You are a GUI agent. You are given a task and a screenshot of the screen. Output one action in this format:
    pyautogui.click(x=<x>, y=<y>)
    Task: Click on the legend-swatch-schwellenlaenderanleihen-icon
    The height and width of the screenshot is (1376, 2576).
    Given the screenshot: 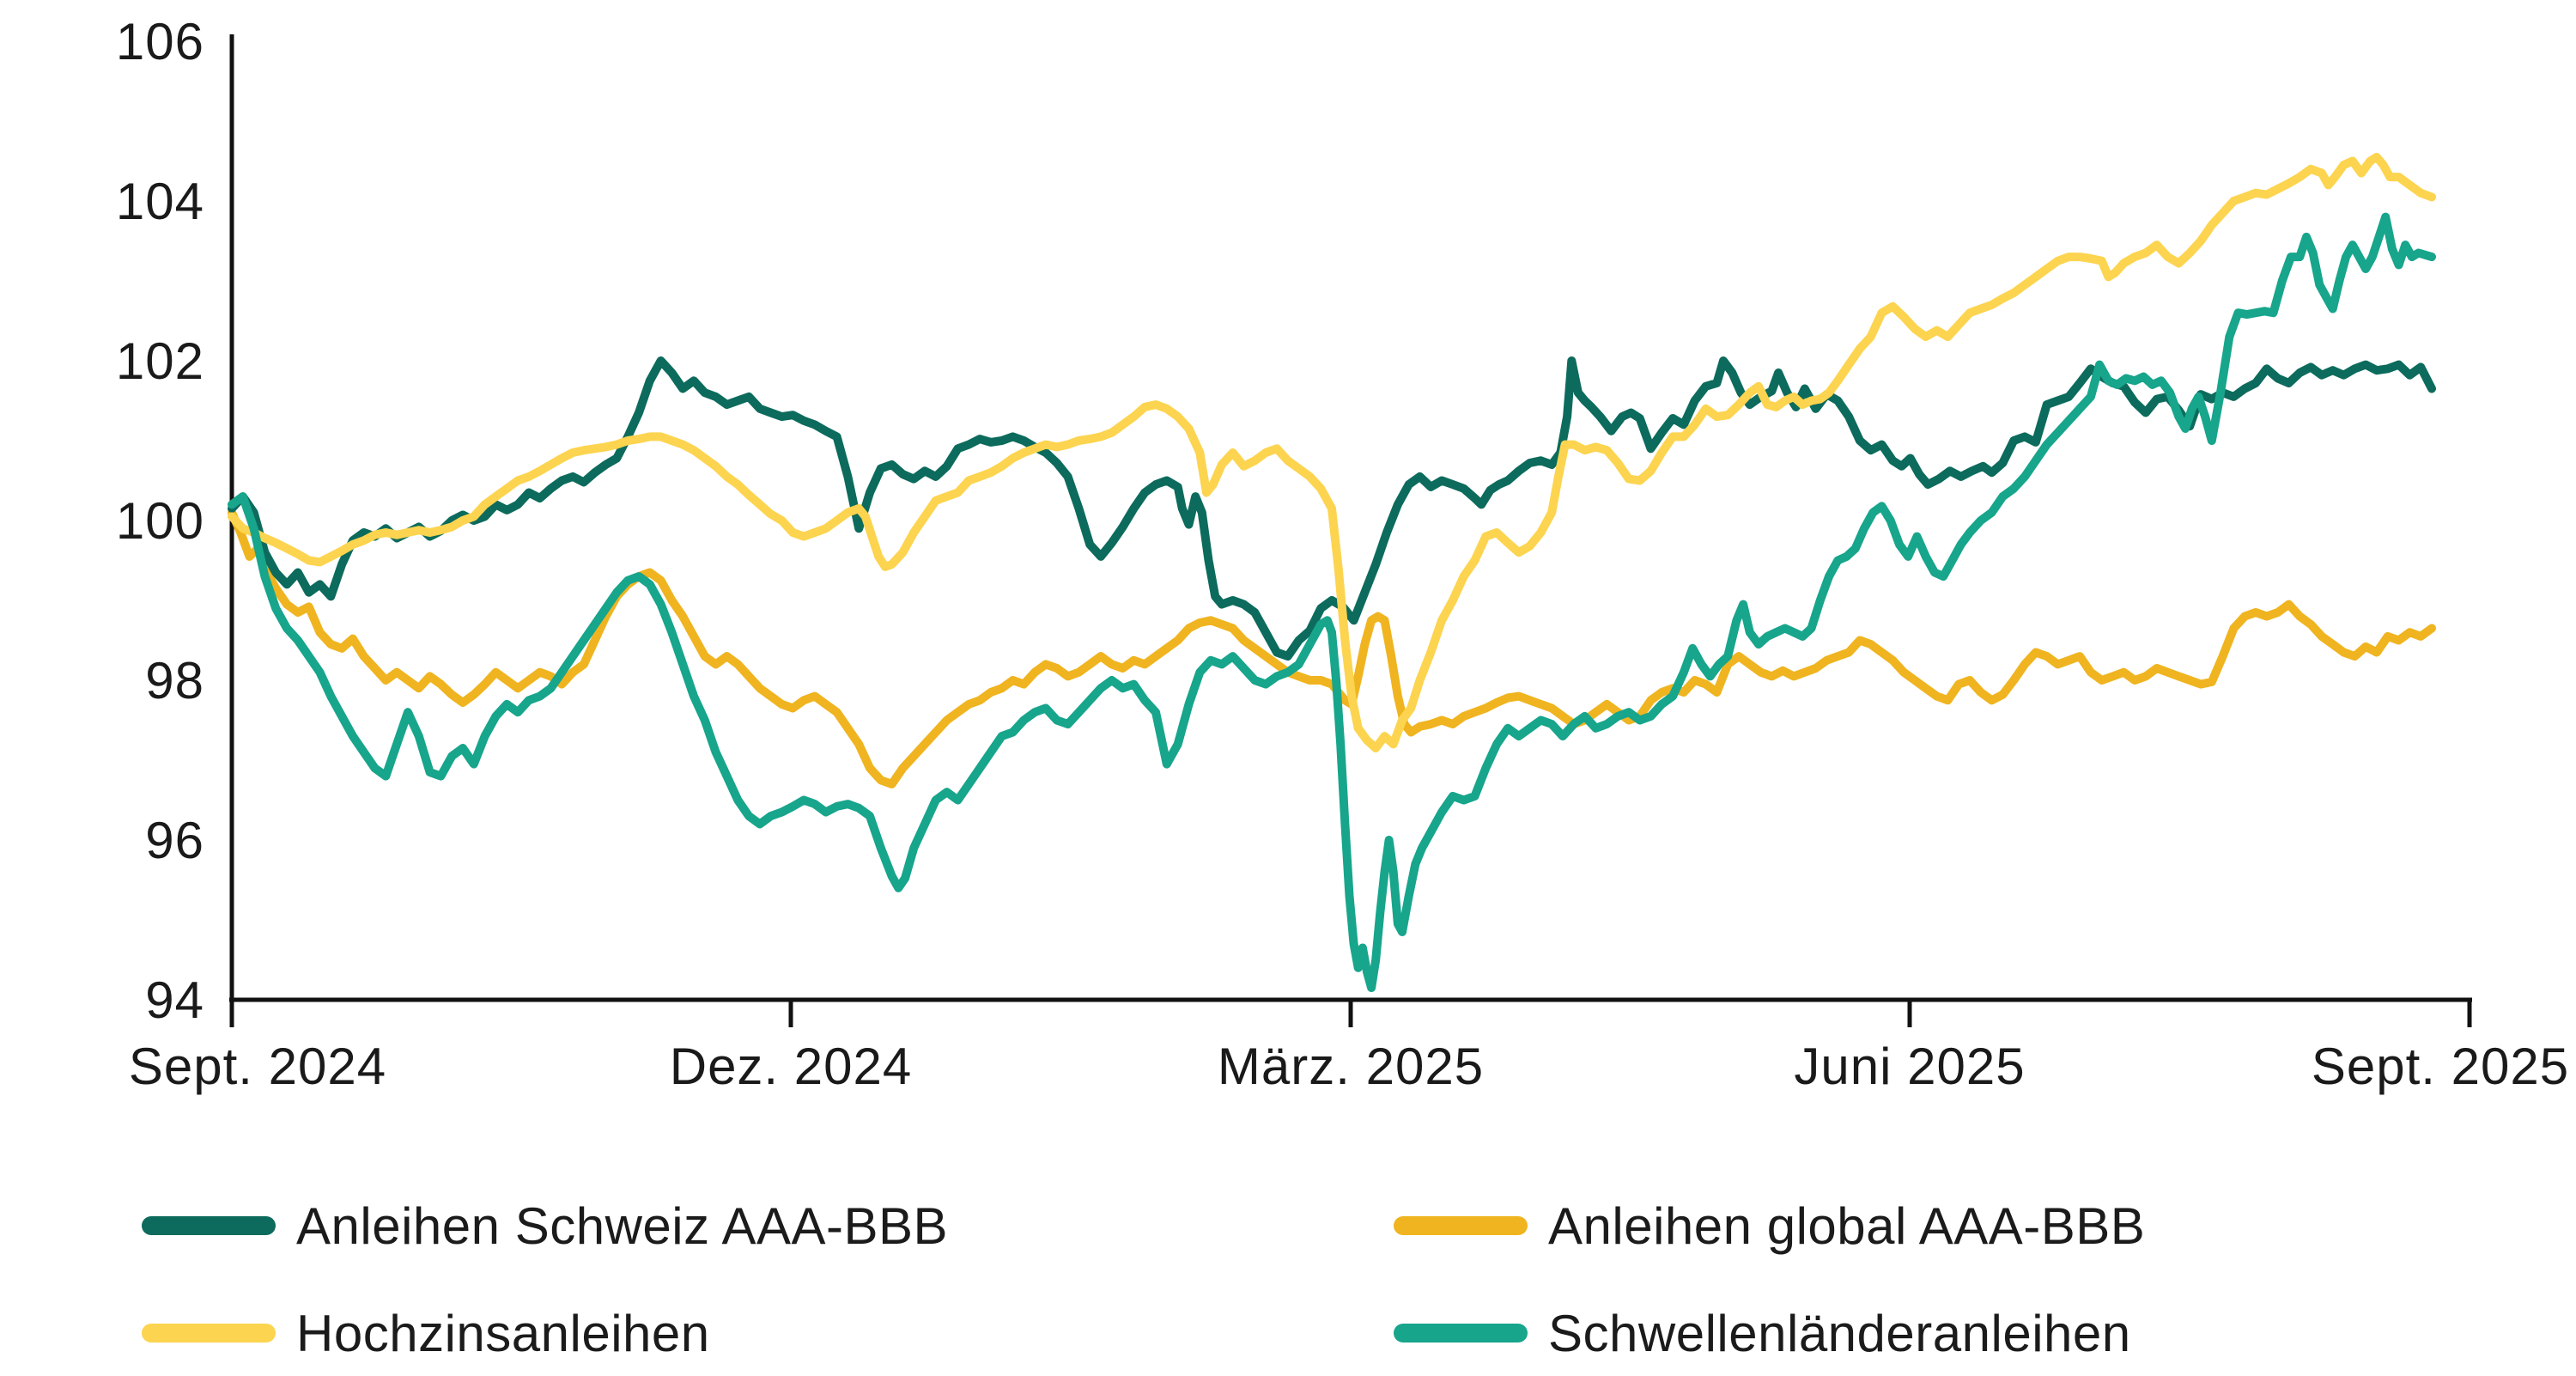 What is the action you would take?
    pyautogui.click(x=1461, y=1333)
    